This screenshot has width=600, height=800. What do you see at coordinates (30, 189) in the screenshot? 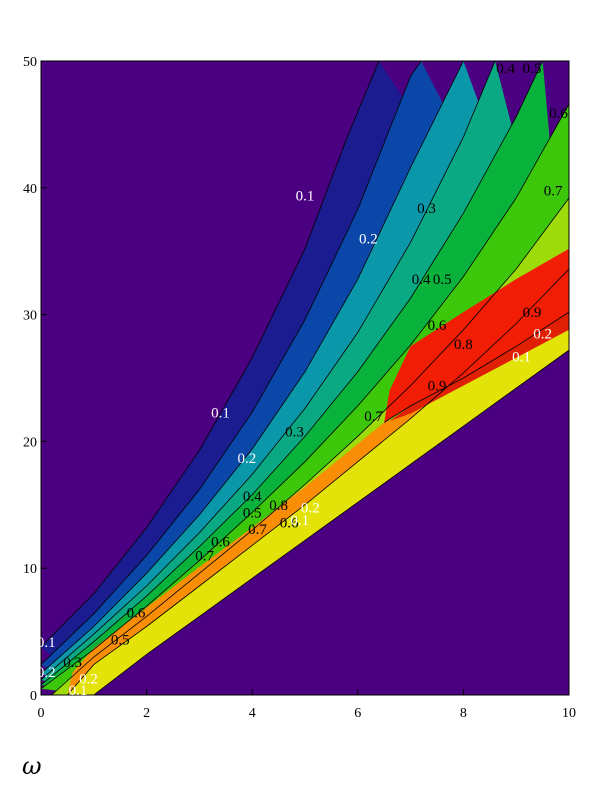
I see `y-tick-label: 40` at bounding box center [30, 189].